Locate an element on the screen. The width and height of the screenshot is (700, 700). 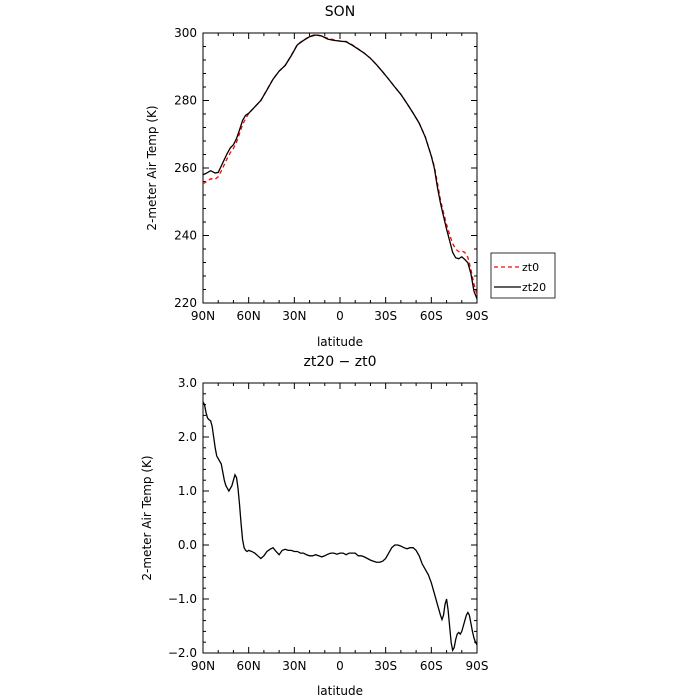
legend-box is located at coordinates (523, 275).